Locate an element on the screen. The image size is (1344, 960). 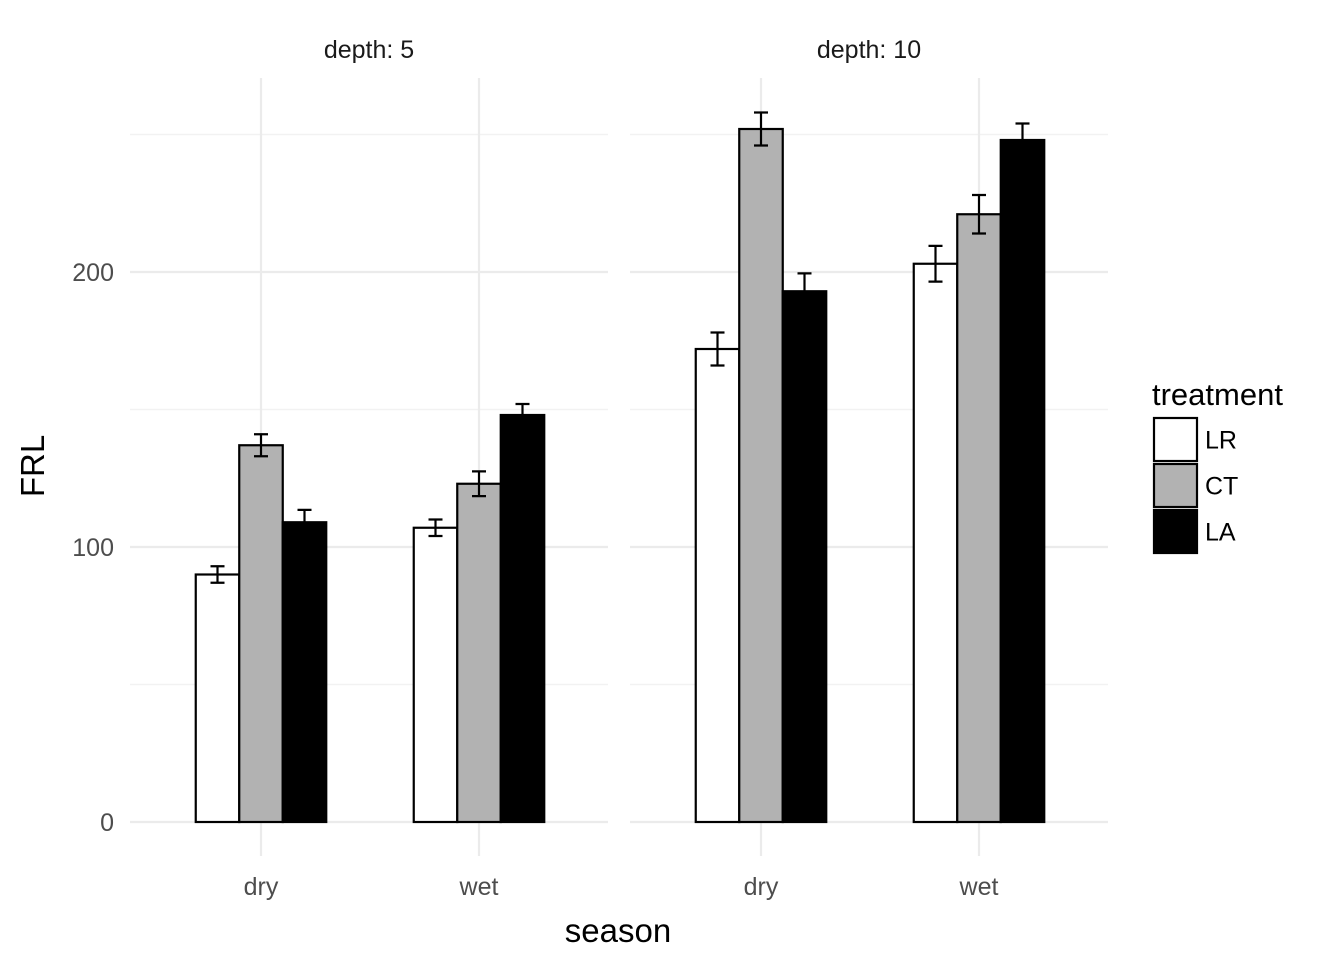
legend-label-ct: CT is located at coordinates (1221, 487).